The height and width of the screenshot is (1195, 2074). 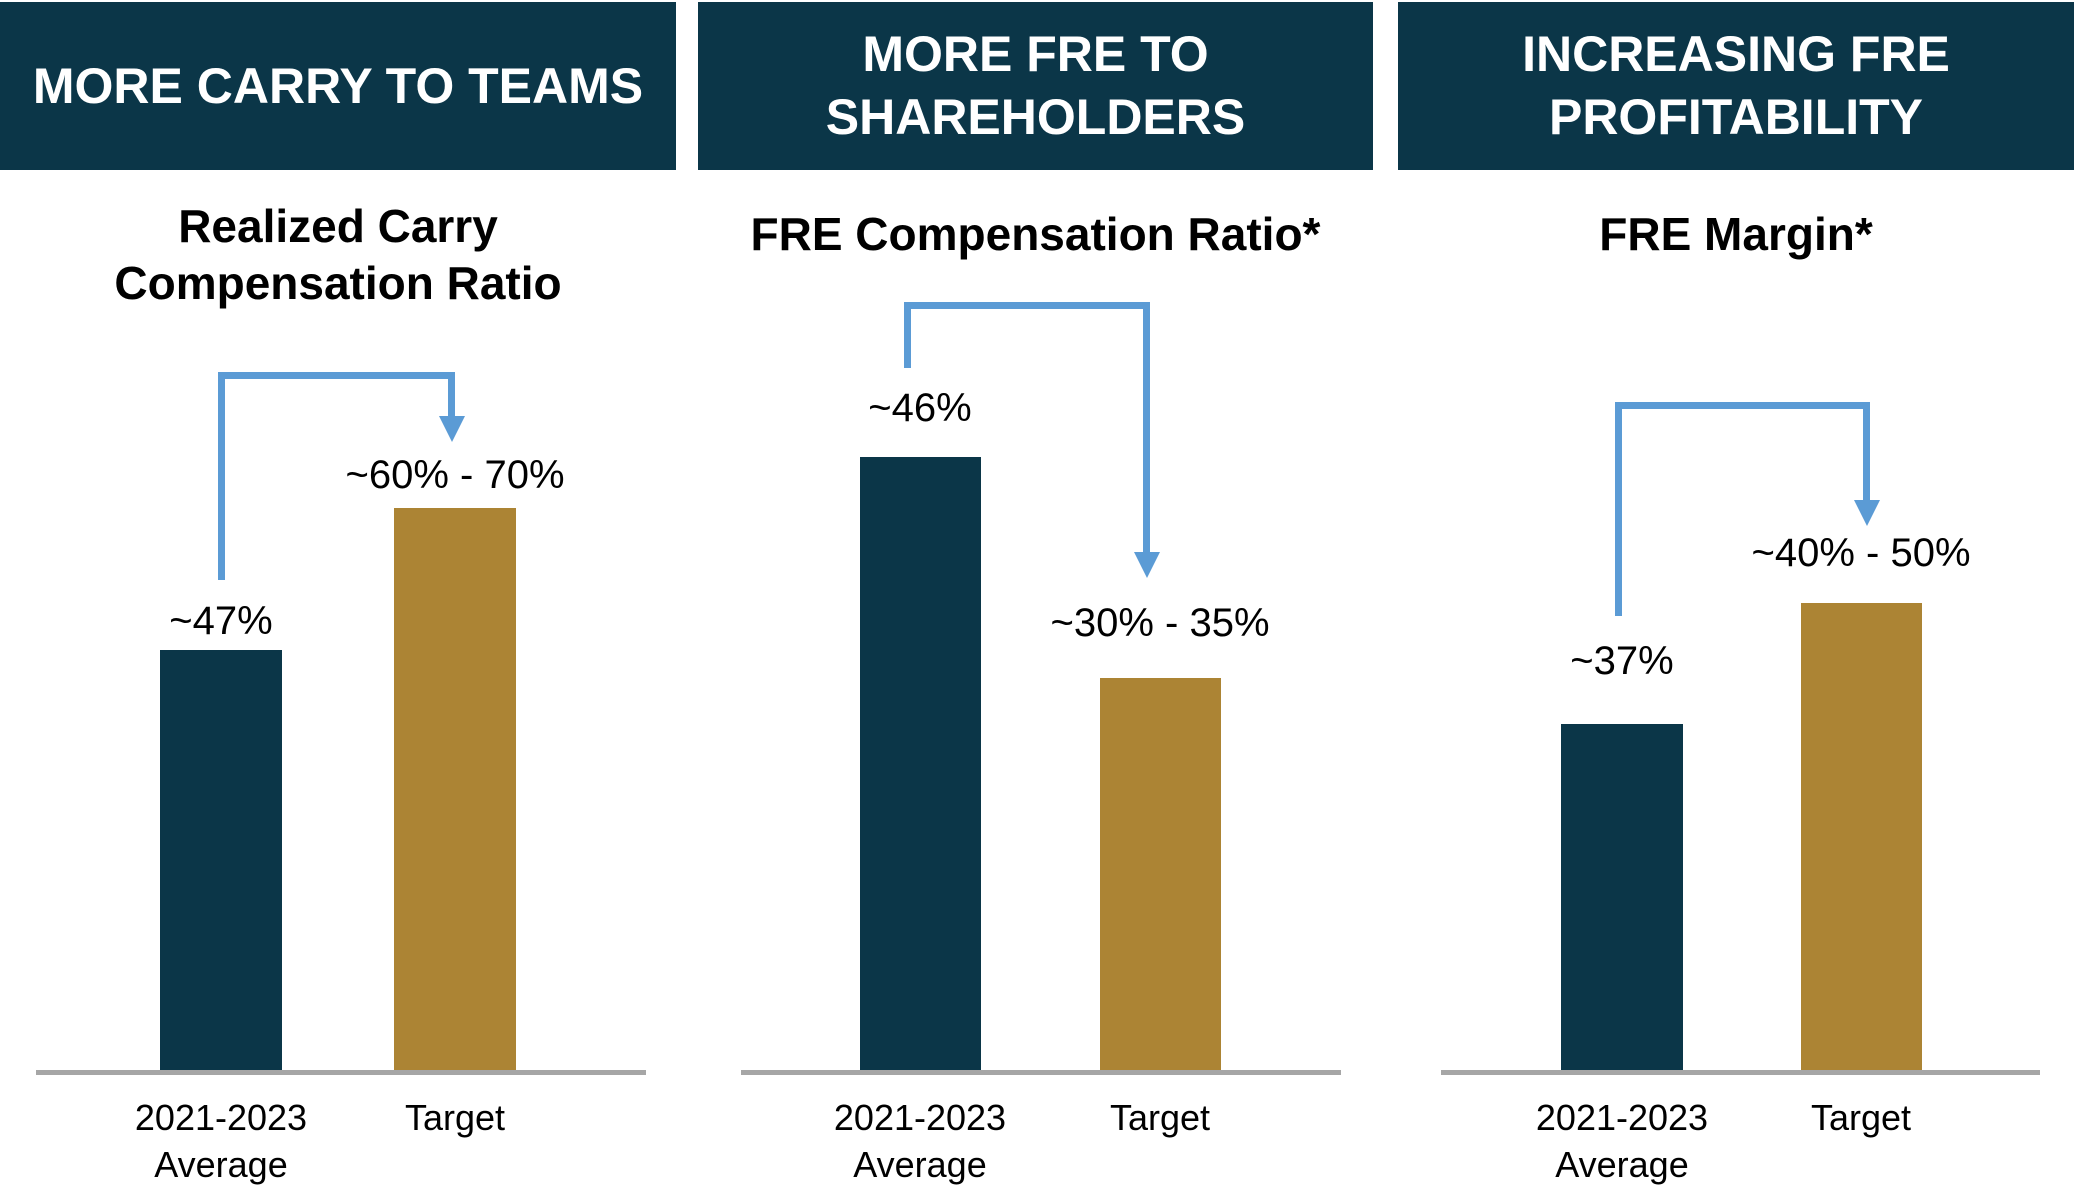 I want to click on chart-title-line: Compensation Ratio, so click(x=338, y=283).